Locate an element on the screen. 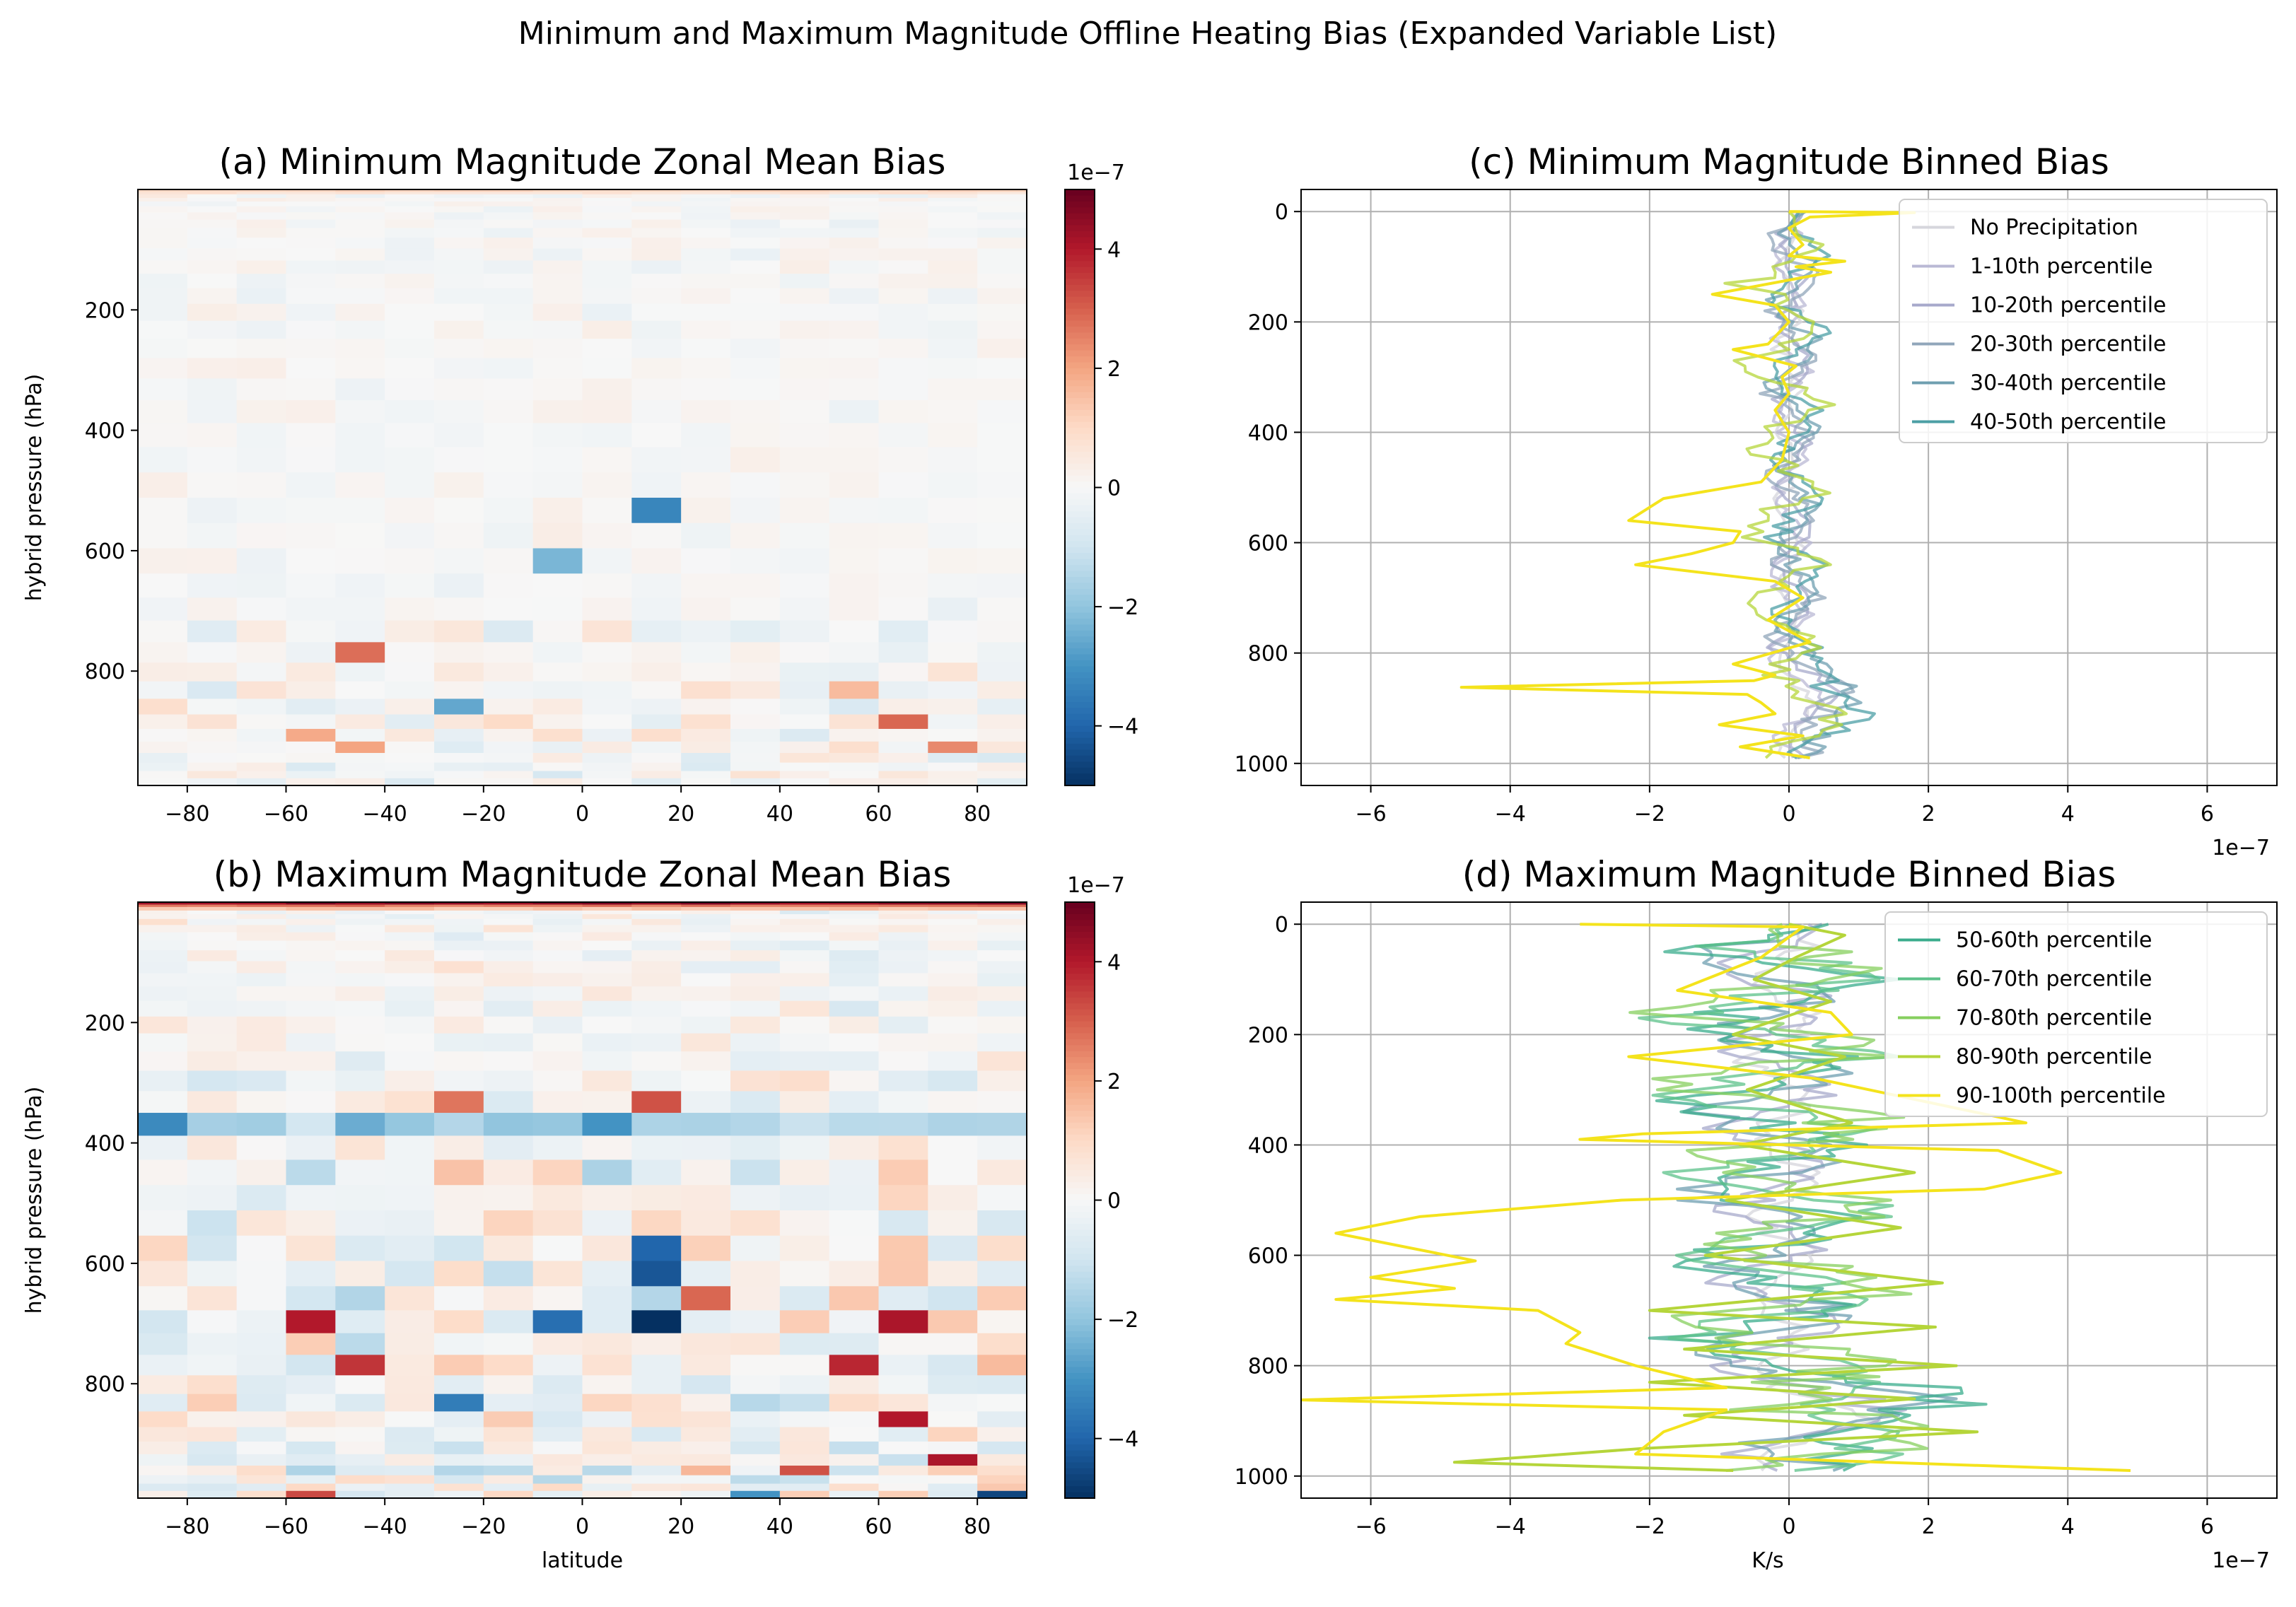 This screenshot has height=1607, width=2296. colorbar-tick-label: 0 is located at coordinates (1114, 1201).